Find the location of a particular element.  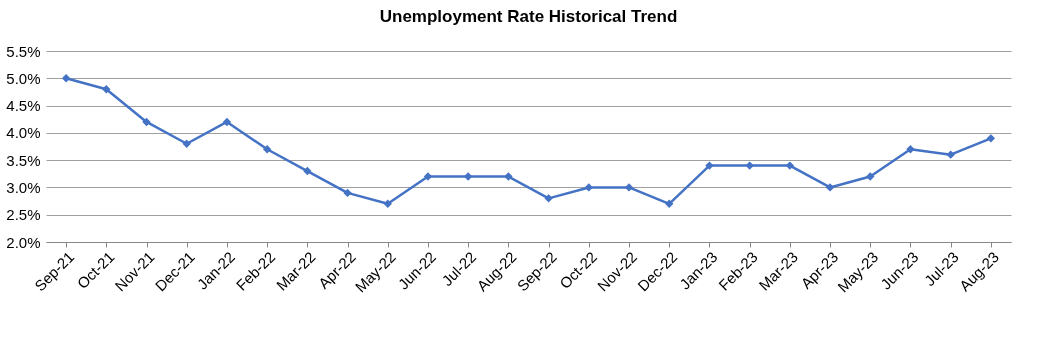

y-tick-label: 2.5% is located at coordinates (23, 215).